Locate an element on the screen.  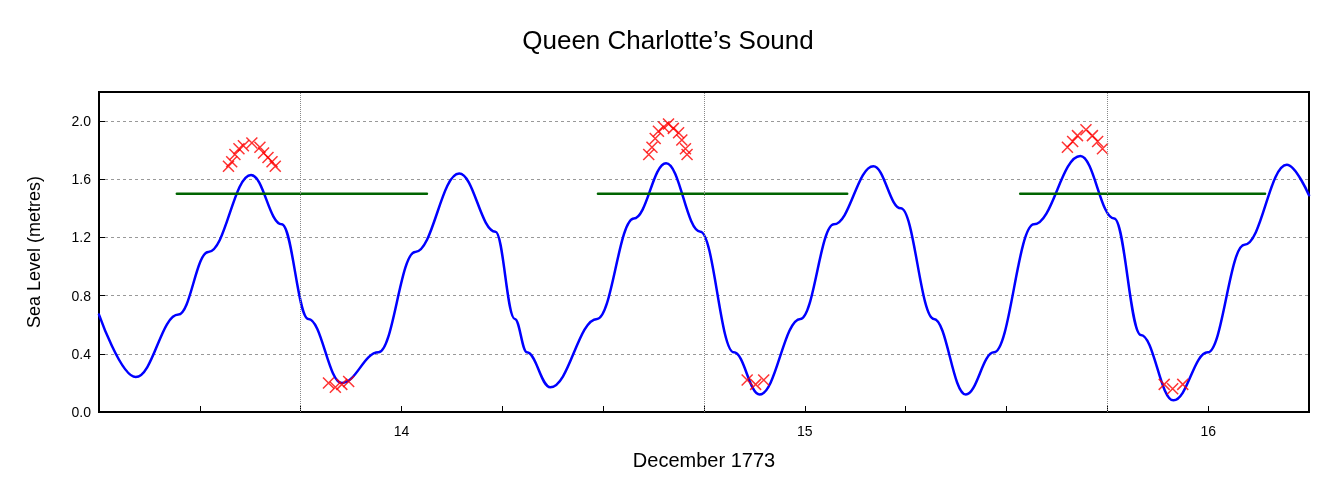
y-tick-label: 0.8 is located at coordinates (81, 295).